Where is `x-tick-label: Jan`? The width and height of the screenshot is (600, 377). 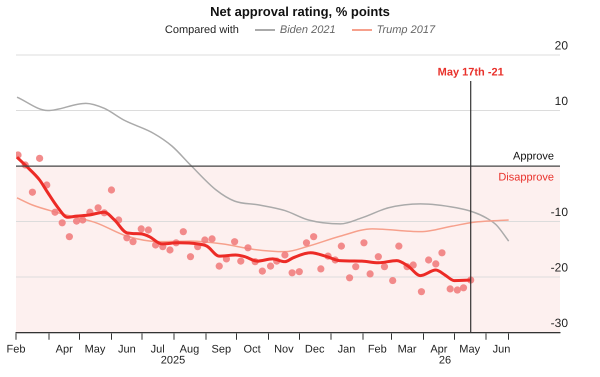
x-tick-label: Jan is located at coordinates (347, 349).